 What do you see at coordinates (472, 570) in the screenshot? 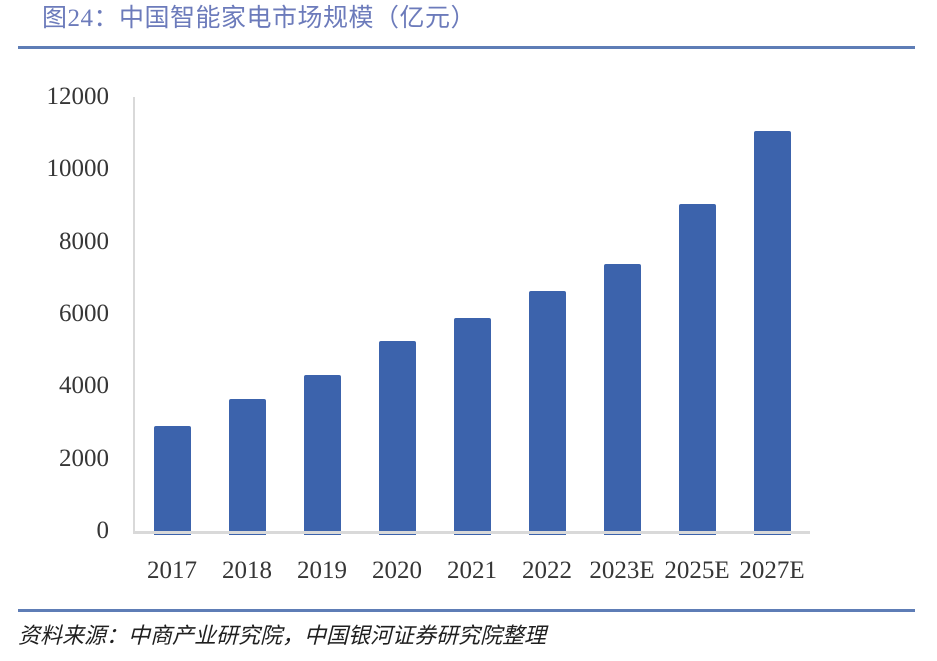
I see `x-tick-label-2021: 2021` at bounding box center [472, 570].